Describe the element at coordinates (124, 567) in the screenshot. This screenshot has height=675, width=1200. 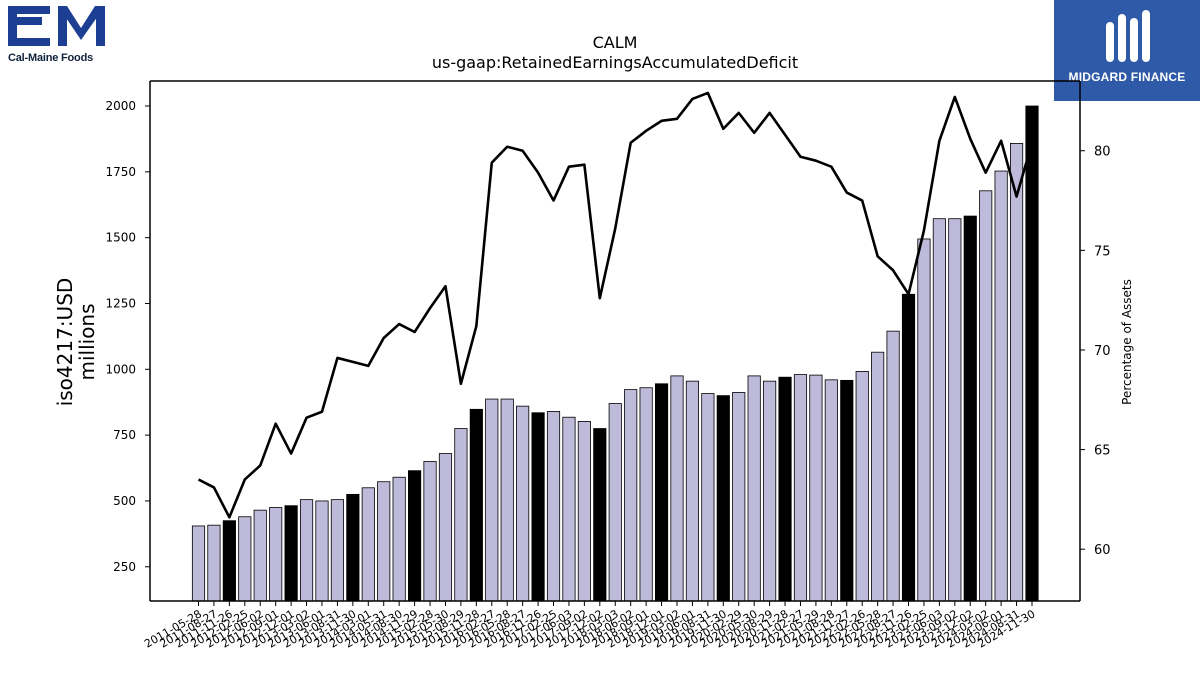
I see `y-tick-label: 250` at that location.